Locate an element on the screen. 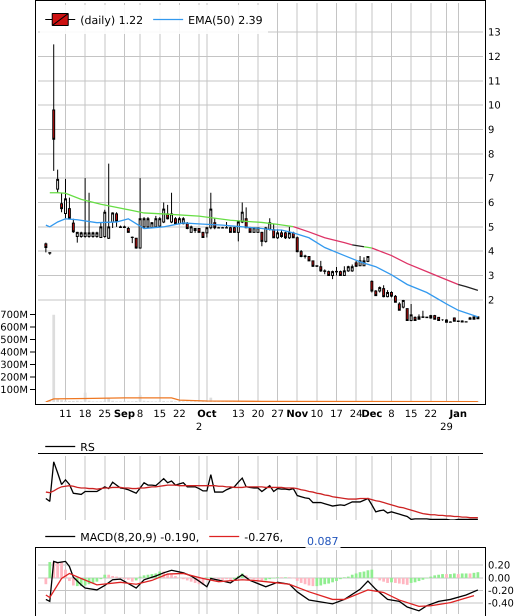 The image size is (526, 616). y-tick-label: 0.00 is located at coordinates (499, 578).